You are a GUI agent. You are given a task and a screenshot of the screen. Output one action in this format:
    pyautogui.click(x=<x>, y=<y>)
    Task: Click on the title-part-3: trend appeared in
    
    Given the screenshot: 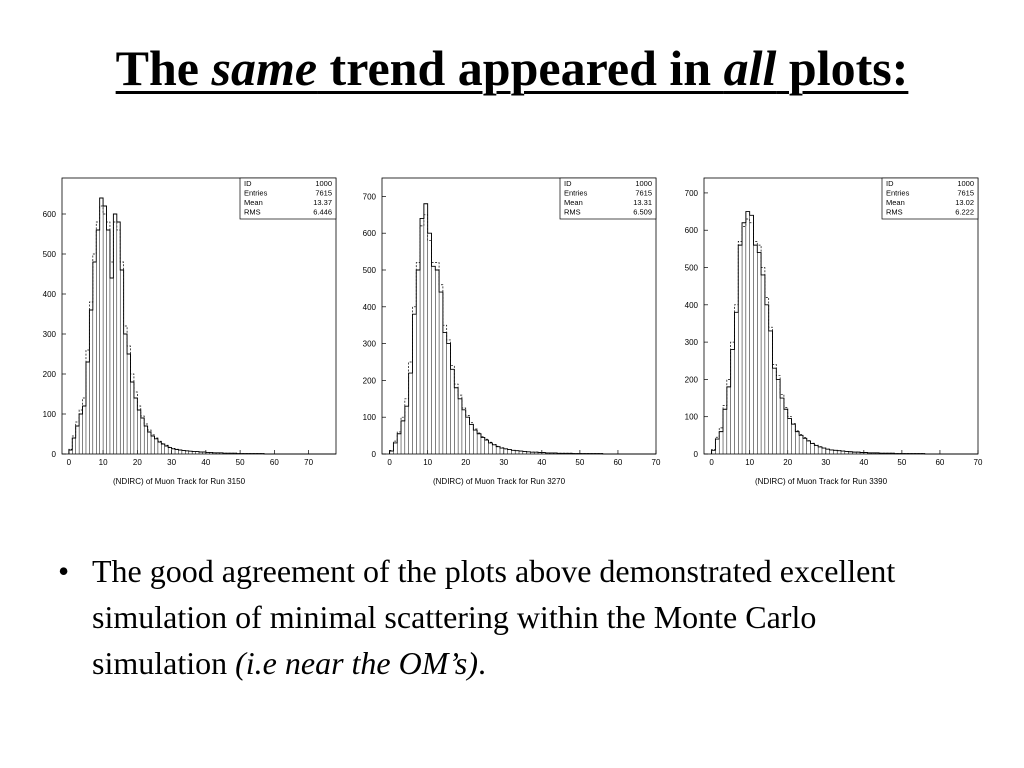 What is the action you would take?
    pyautogui.click(x=520, y=68)
    